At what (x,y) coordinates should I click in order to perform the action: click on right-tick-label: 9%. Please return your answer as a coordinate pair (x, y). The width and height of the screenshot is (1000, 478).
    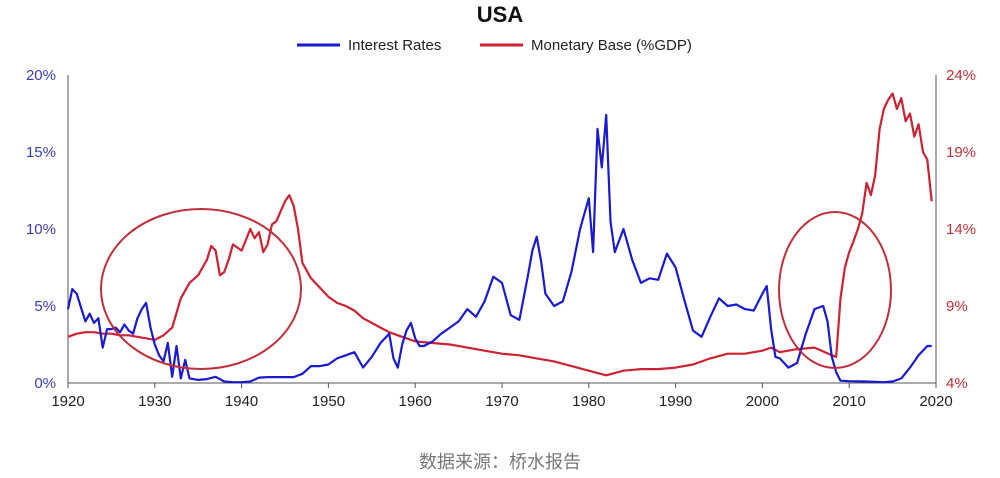
    Looking at the image, I should click on (957, 306).